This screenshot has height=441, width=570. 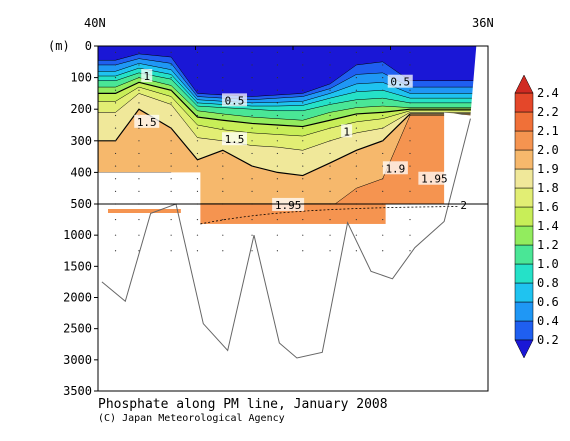 What do you see at coordinates (548, 245) in the screenshot?
I see `colorbar-label: 1.2` at bounding box center [548, 245].